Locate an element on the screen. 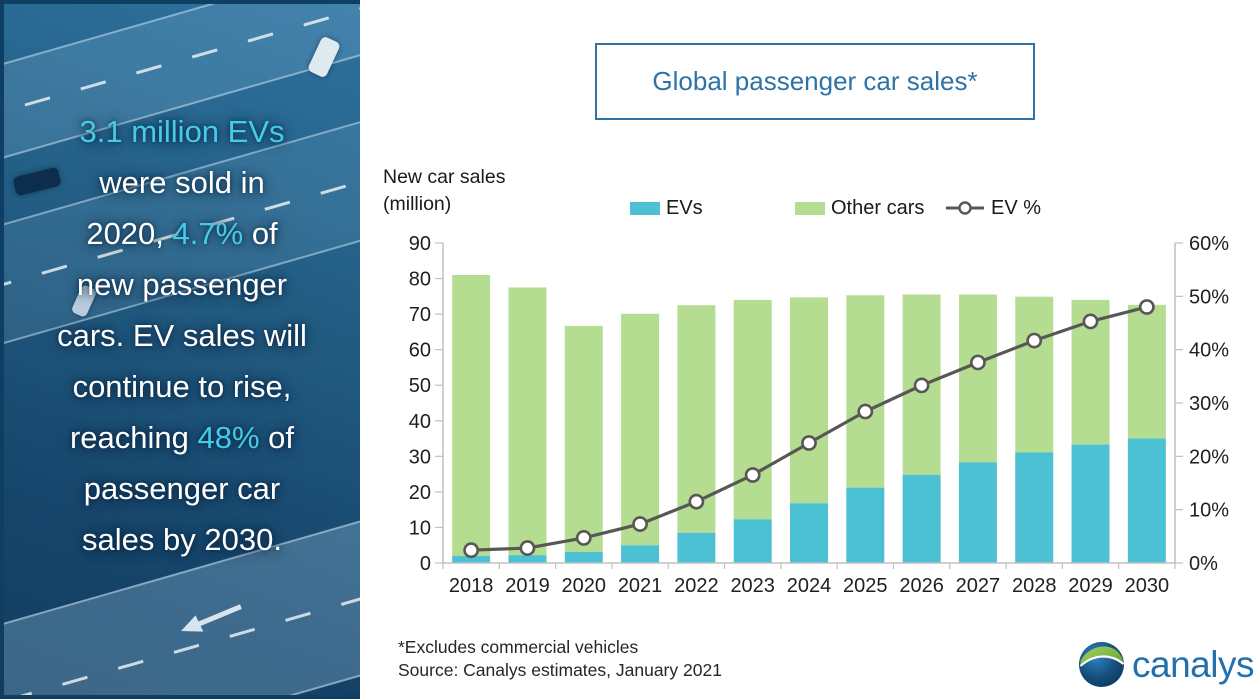 Image resolution: width=1257 pixels, height=699 pixels. legend-swatch-other-cars is located at coordinates (810, 208).